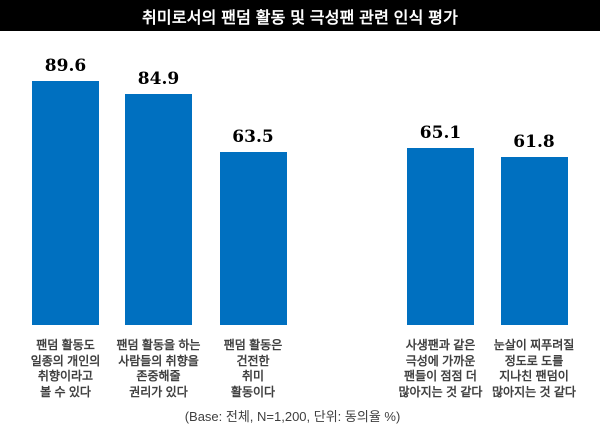 This screenshot has height=439, width=600. Describe the element at coordinates (253, 368) in the screenshot. I see `bar-category-label: 팬덤 활동은 건전한 취미 활동이다` at that location.